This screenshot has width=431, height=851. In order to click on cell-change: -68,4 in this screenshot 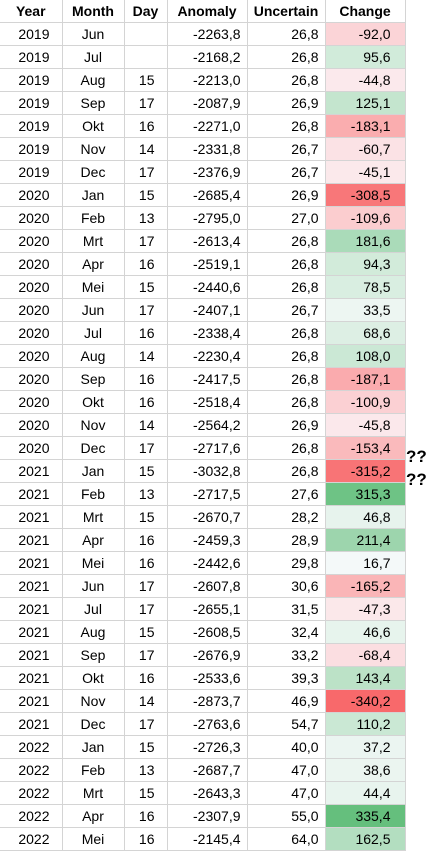, I will do `click(365, 655)`.